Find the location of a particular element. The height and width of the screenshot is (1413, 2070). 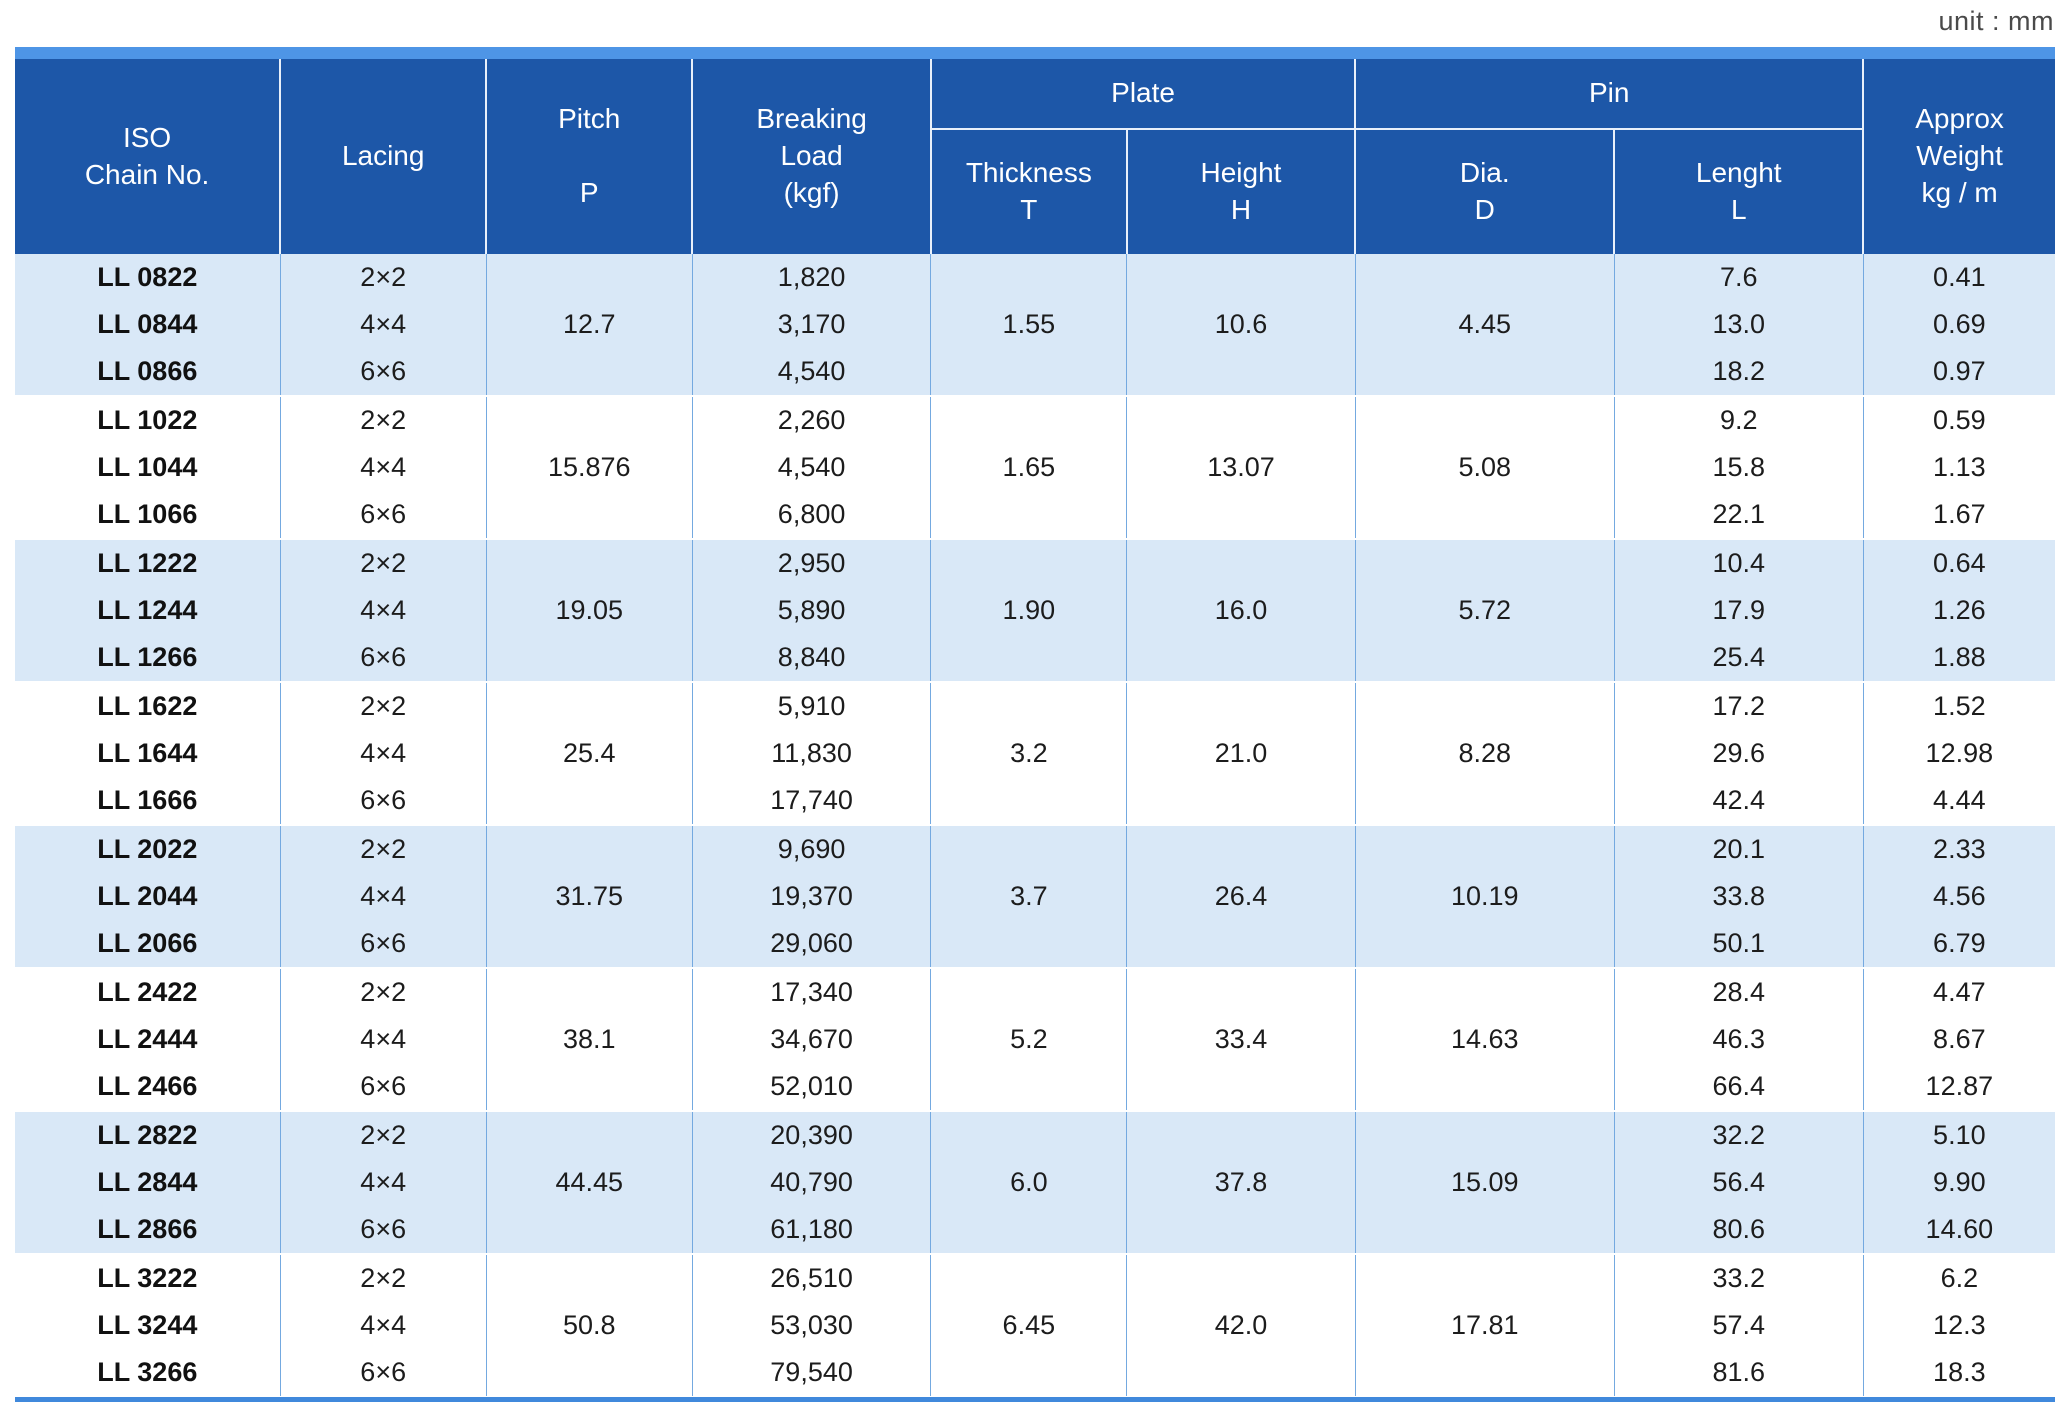

pin-length-cell: 42.4 is located at coordinates (1738, 801).